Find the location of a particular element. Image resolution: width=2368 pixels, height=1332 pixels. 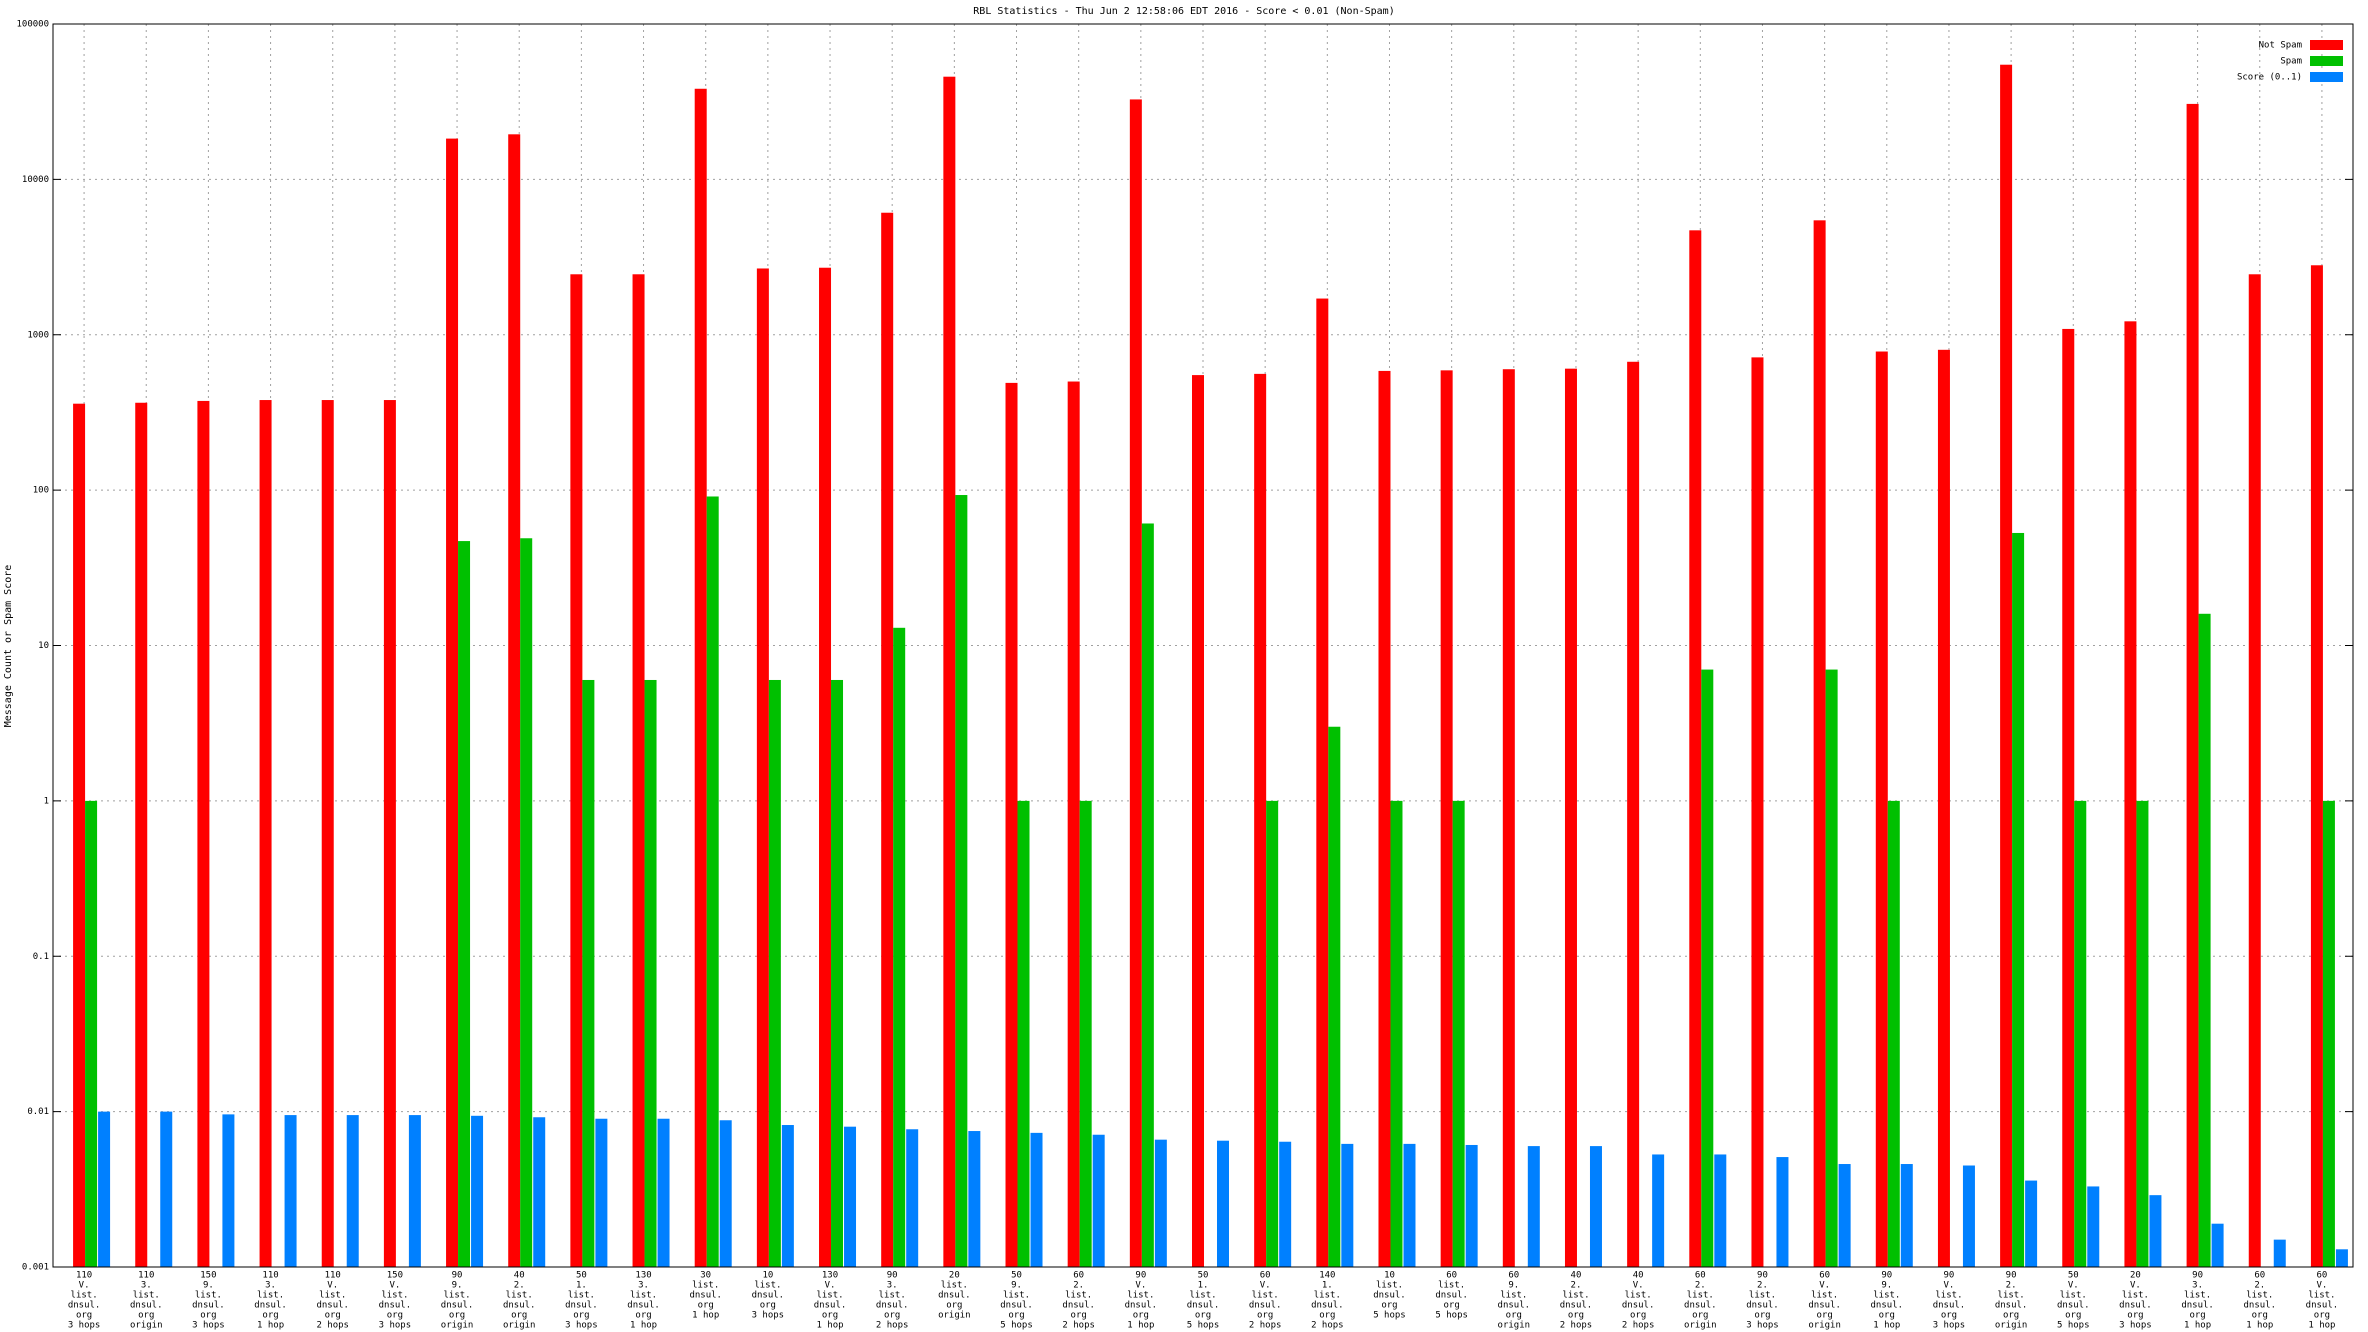

x-tick-label: 150 is located at coordinates (395, 1276).